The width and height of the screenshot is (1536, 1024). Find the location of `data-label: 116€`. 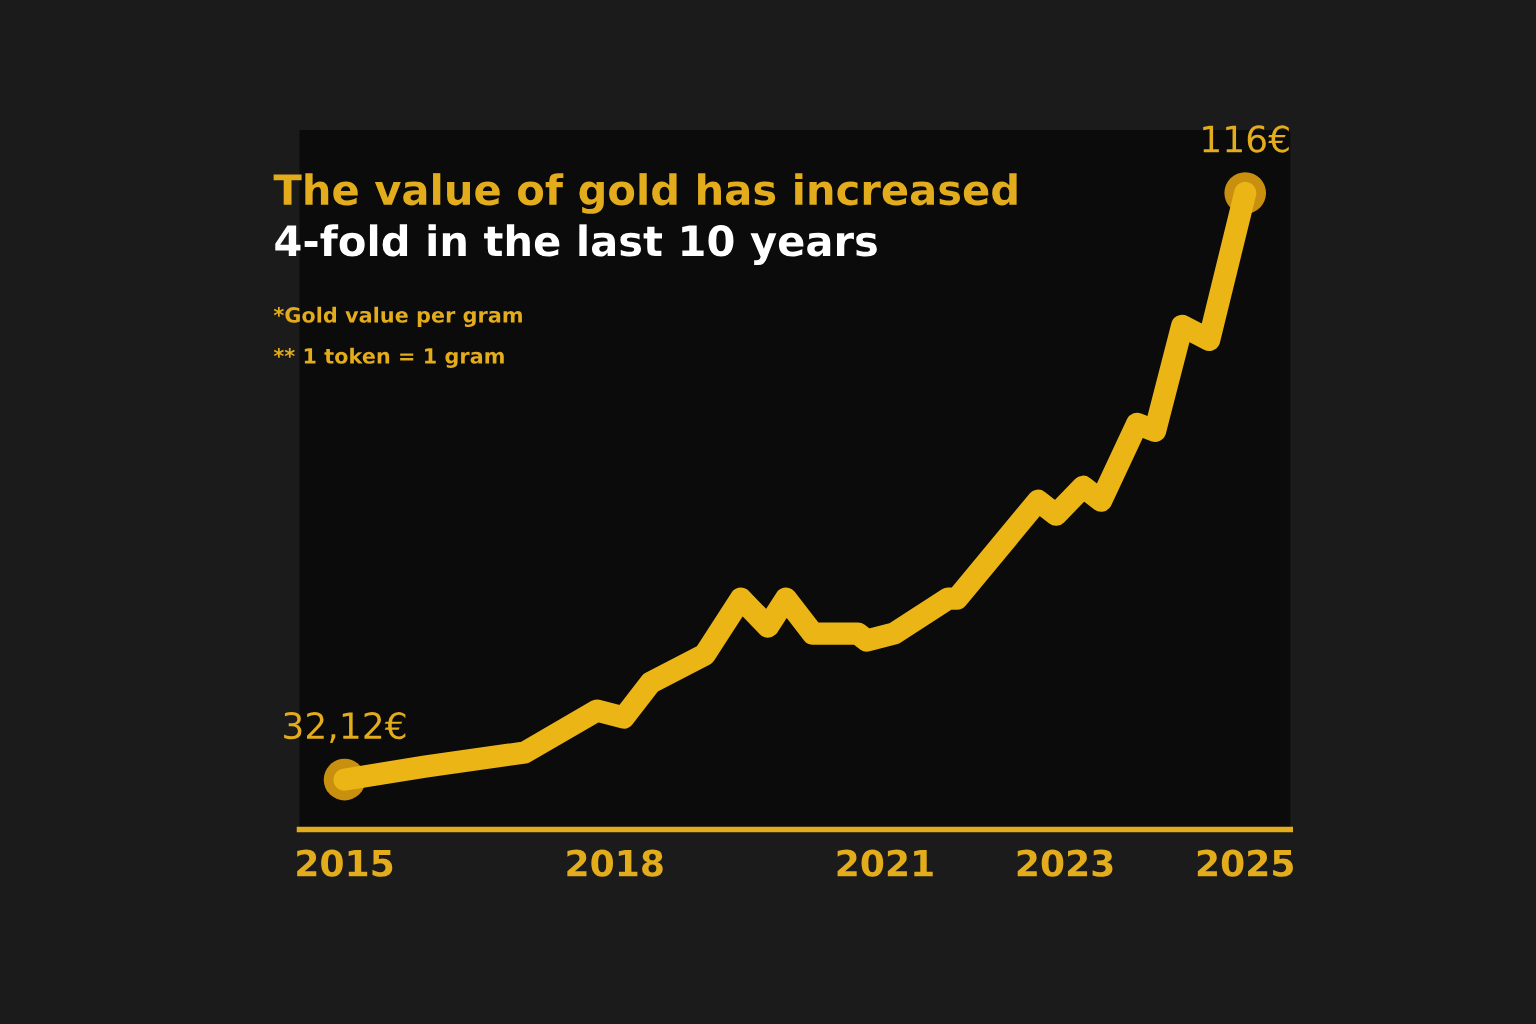

data-label: 116€ is located at coordinates (1246, 139).